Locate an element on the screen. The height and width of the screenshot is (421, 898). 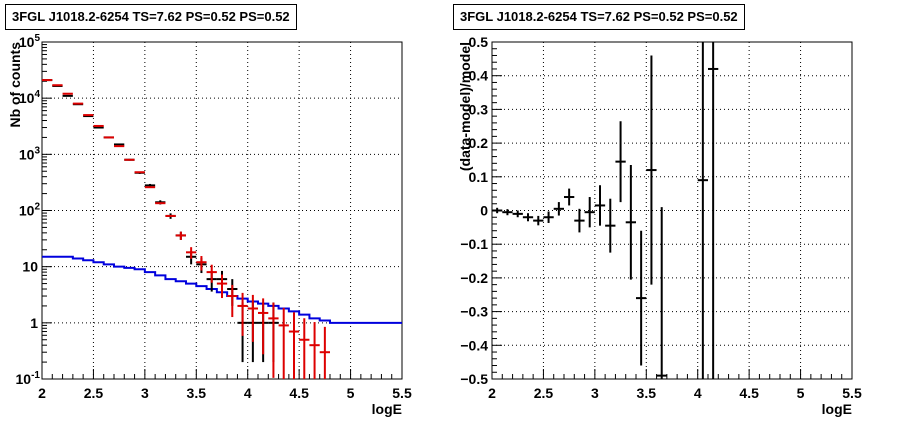
y-tick-label: 0.5 is located at coordinates (479, 42).